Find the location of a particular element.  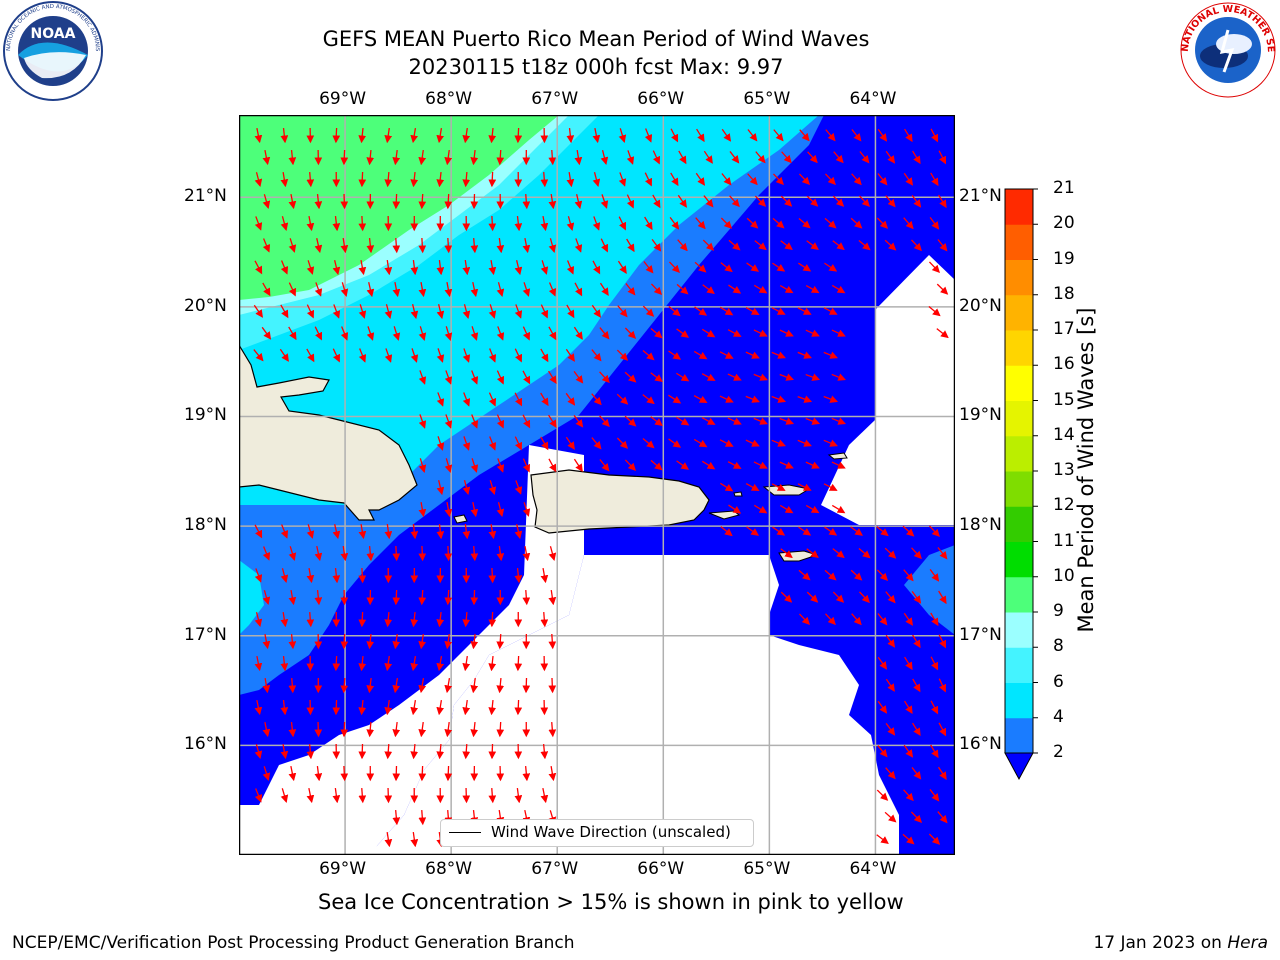

lon-label-top: 69°W is located at coordinates (343, 99).